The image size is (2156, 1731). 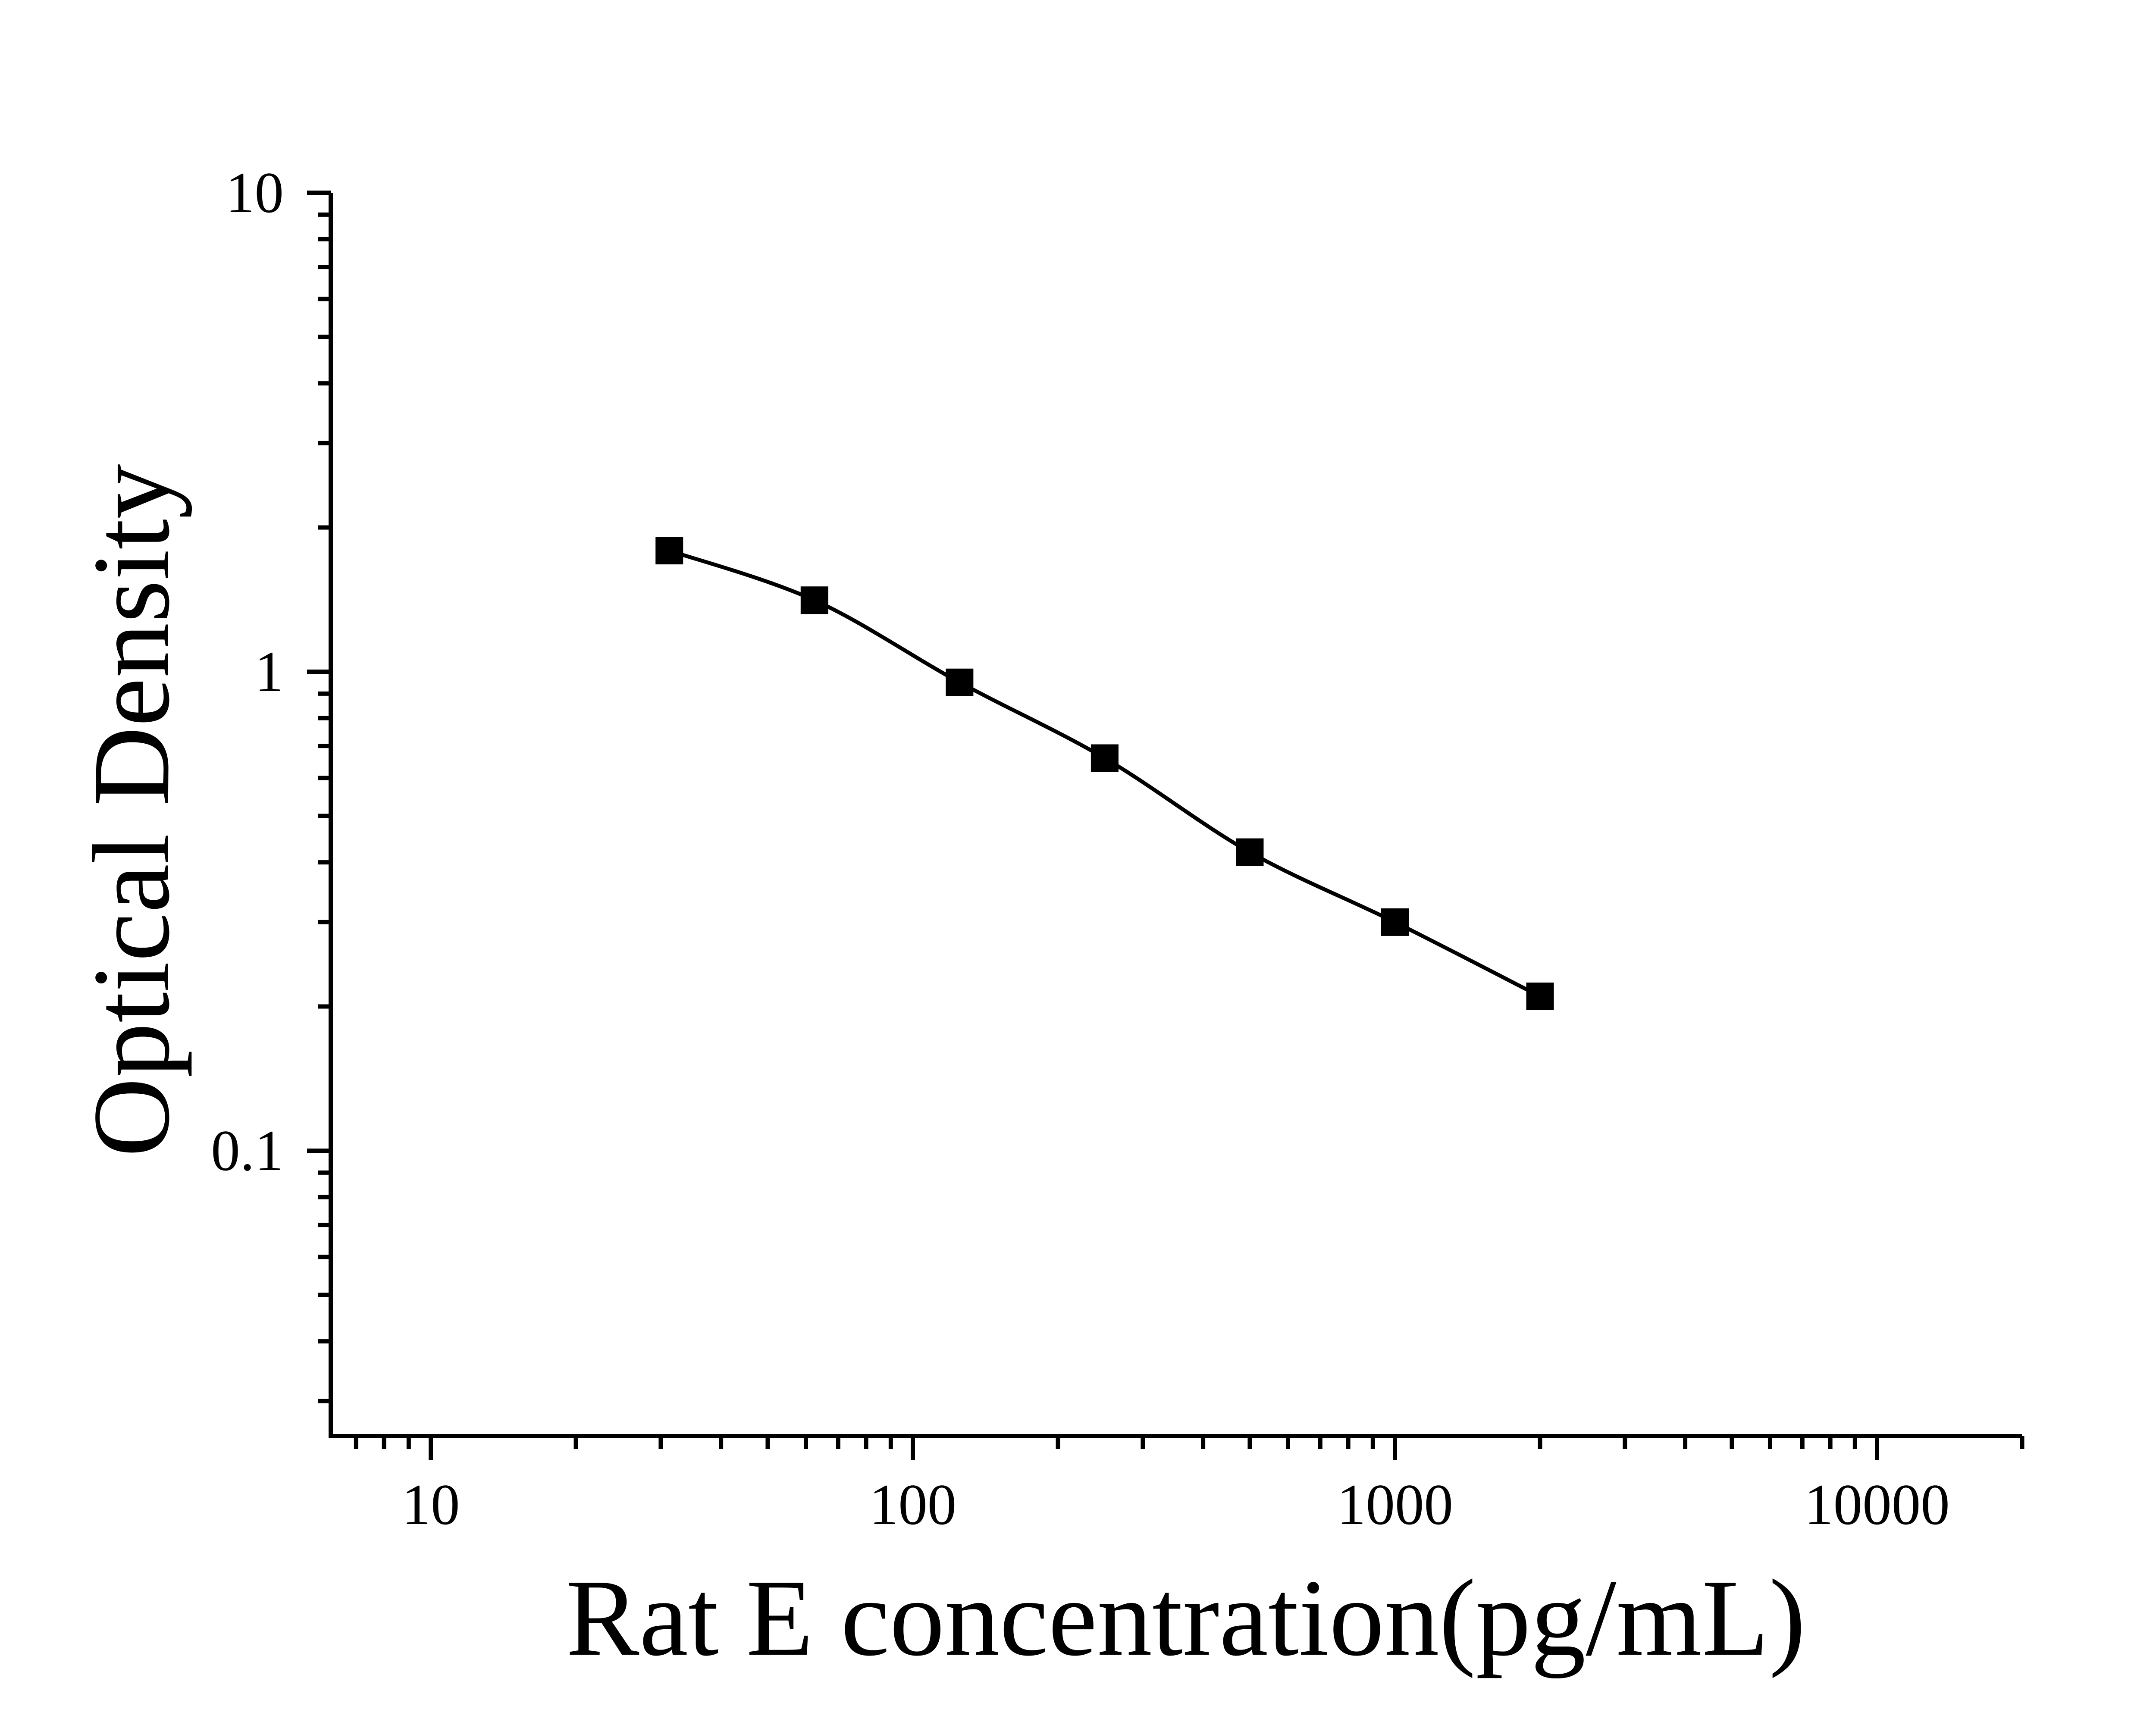 What do you see at coordinates (1395, 1505) in the screenshot?
I see `x-tick-label-1000: 1000` at bounding box center [1395, 1505].